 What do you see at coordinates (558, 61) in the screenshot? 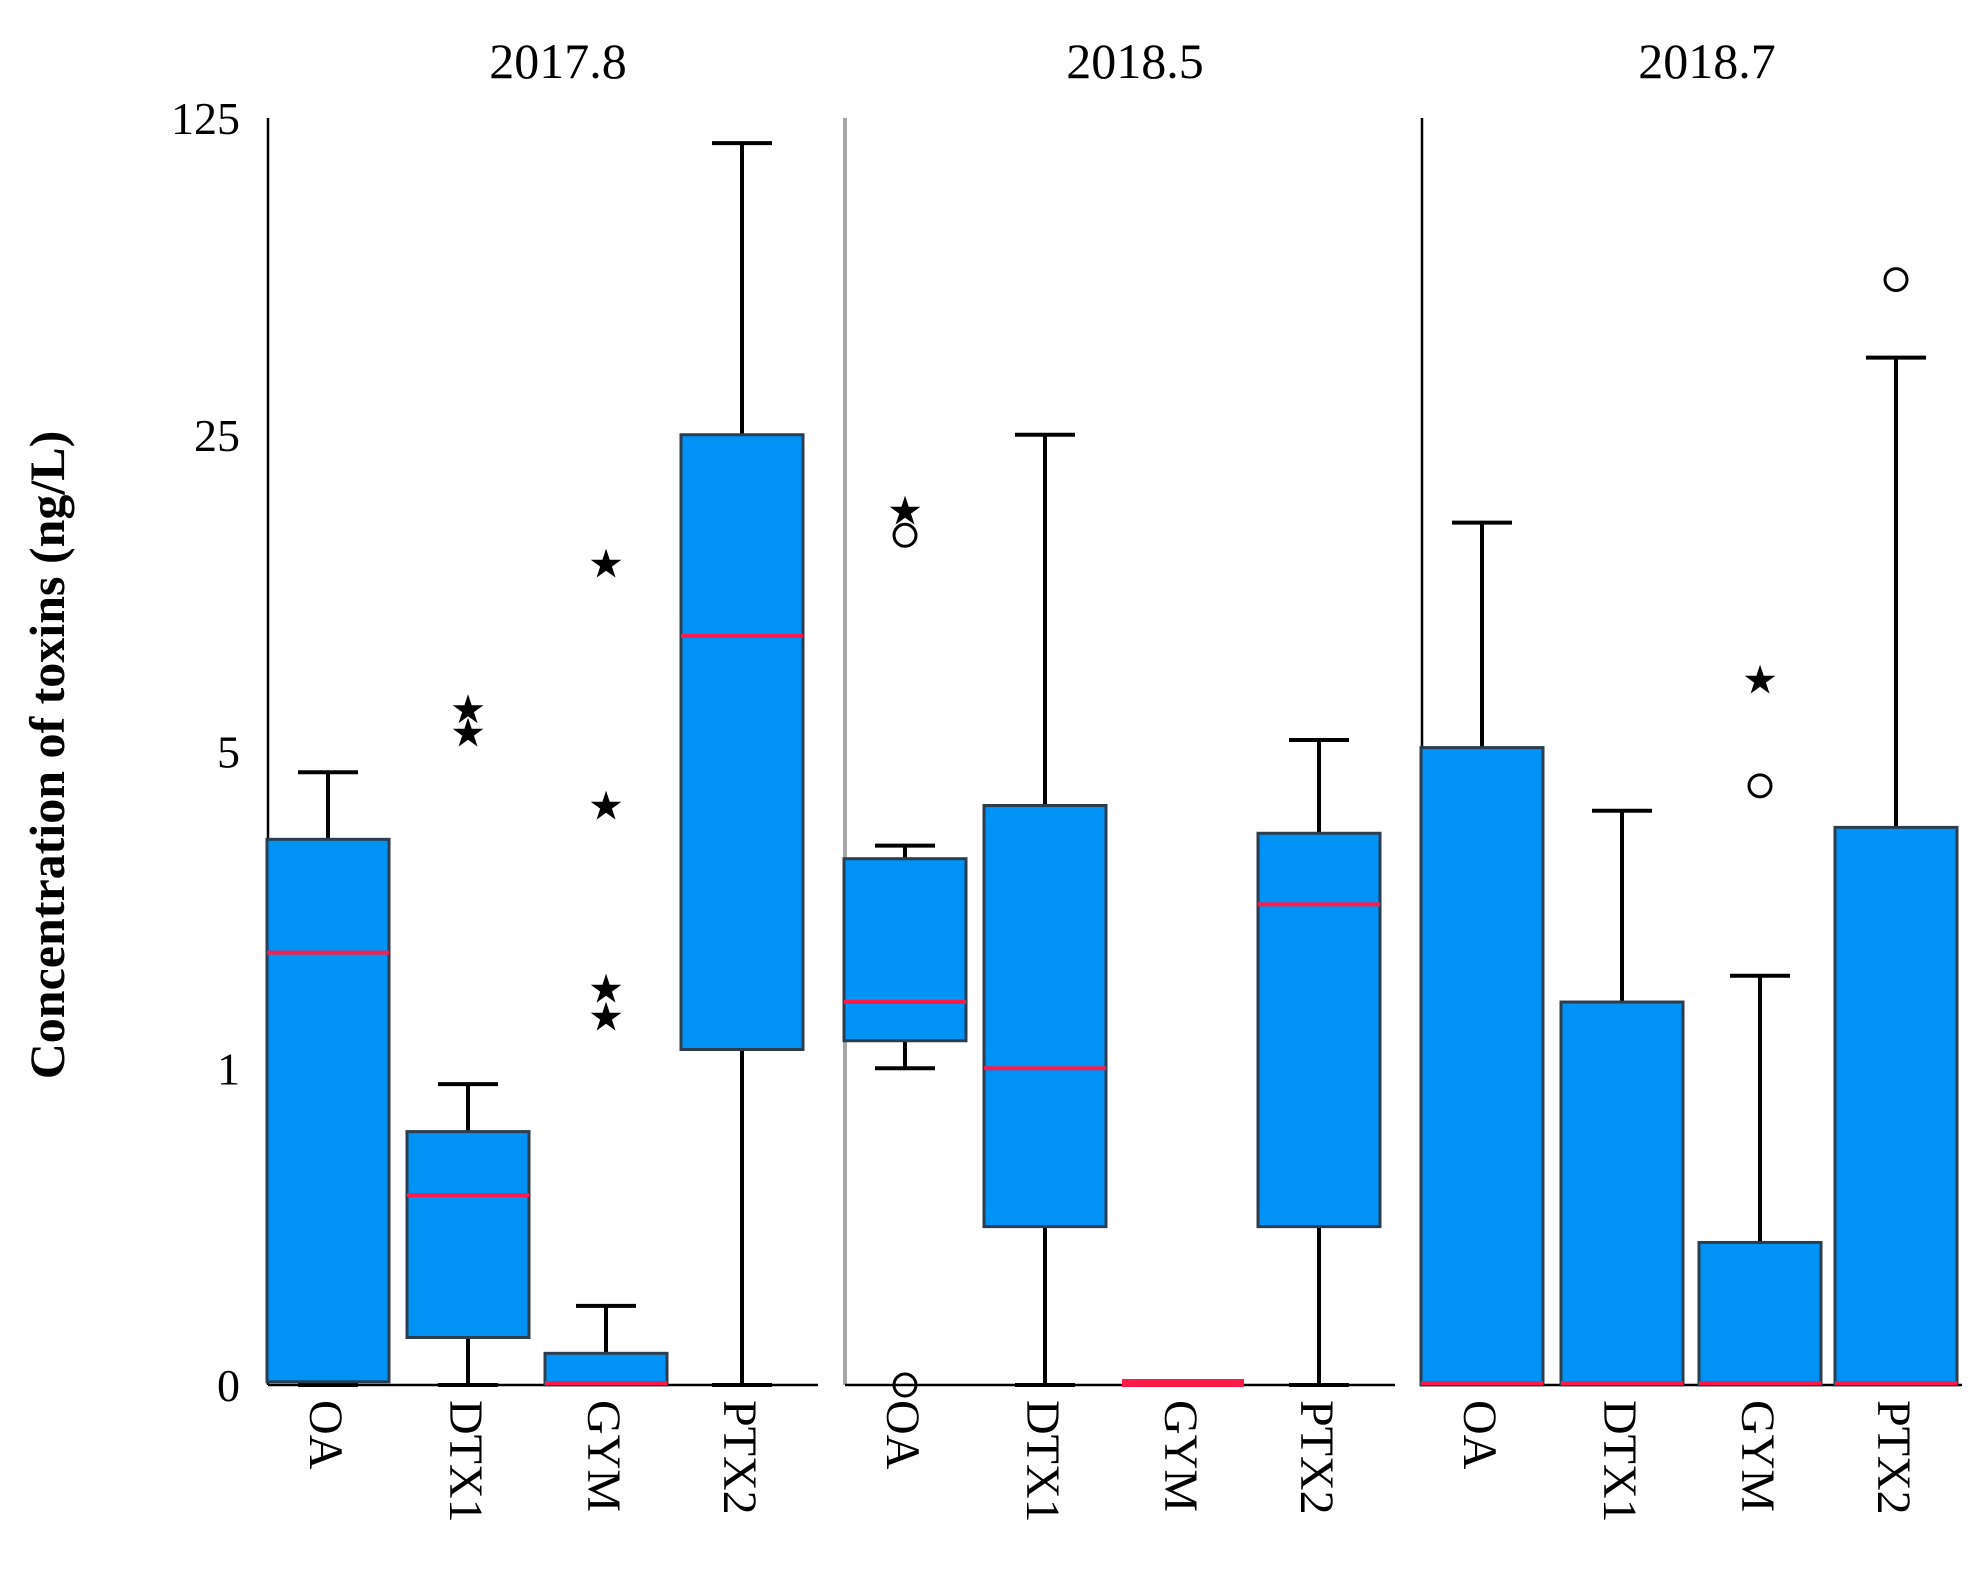
I see `panel-title: 2017.8` at bounding box center [558, 61].